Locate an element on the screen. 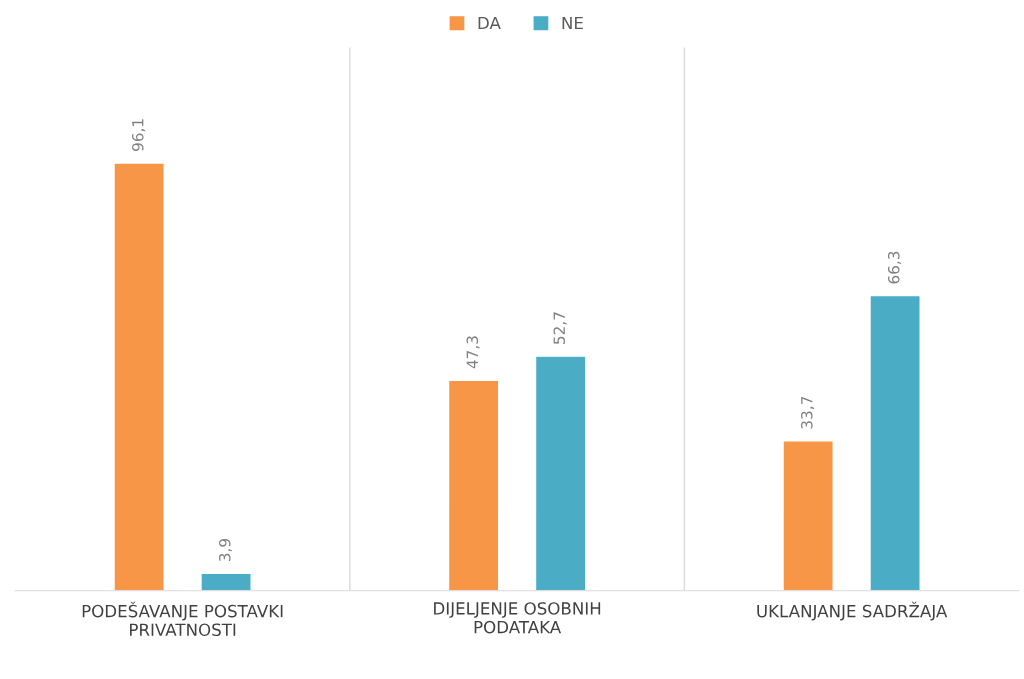  x-tick-label: UKLANJANJE SADRŽAJA is located at coordinates (852, 611).